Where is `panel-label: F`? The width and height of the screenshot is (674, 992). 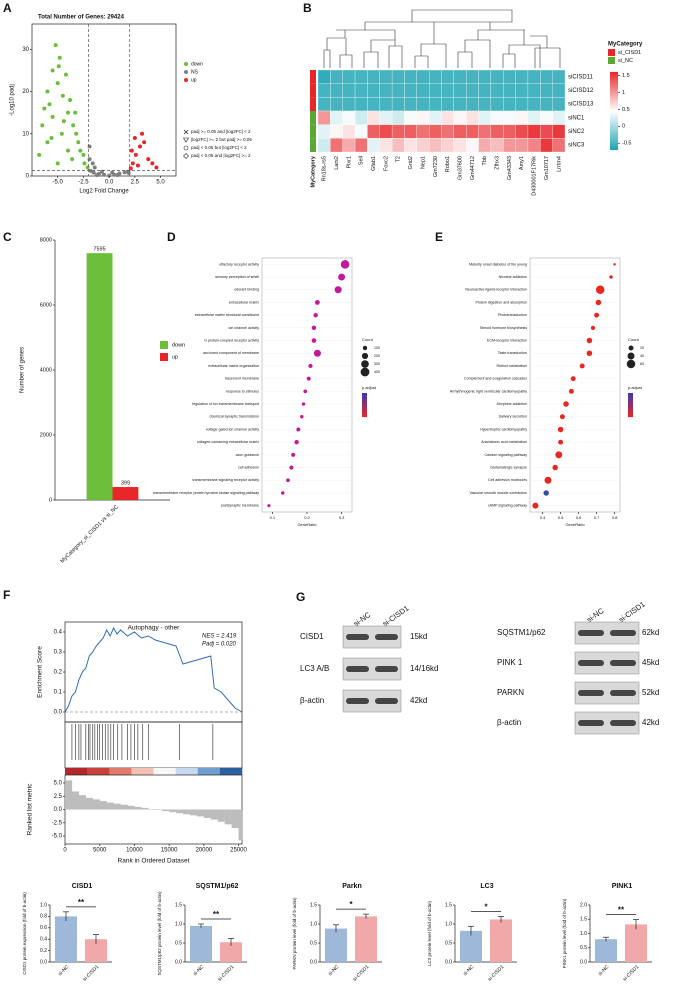
panel-label: F is located at coordinates (6, 595).